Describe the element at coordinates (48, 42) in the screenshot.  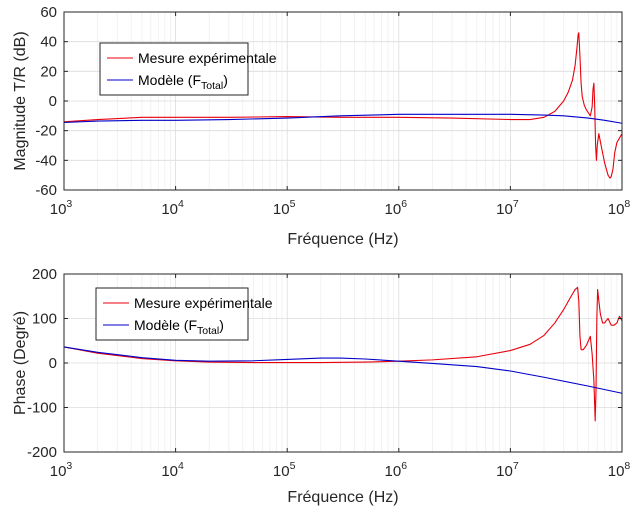
I see `magnitude-y-tick-label: 40` at that location.